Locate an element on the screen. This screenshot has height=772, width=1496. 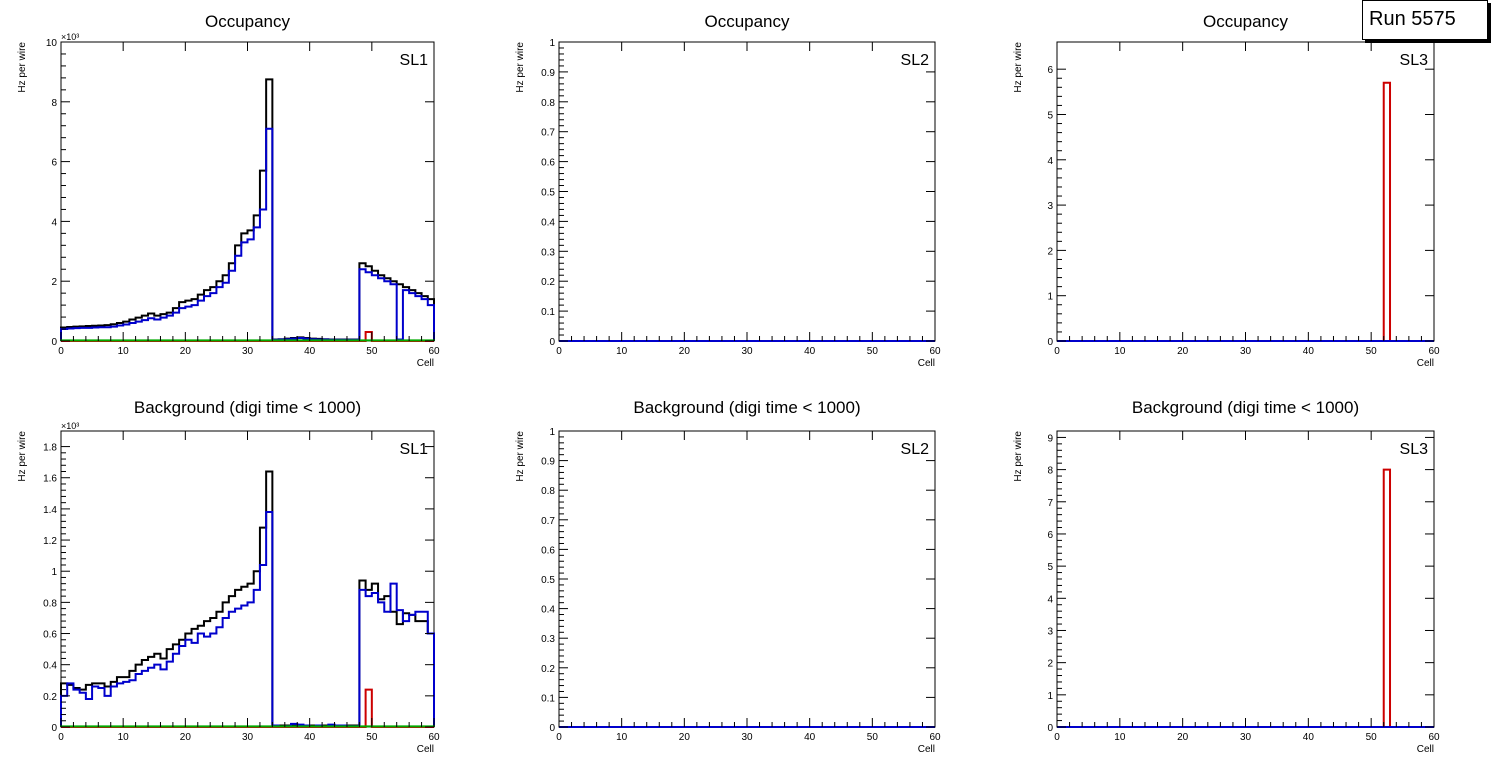
run-label-box: Run 5575 is located at coordinates (1425, 20).